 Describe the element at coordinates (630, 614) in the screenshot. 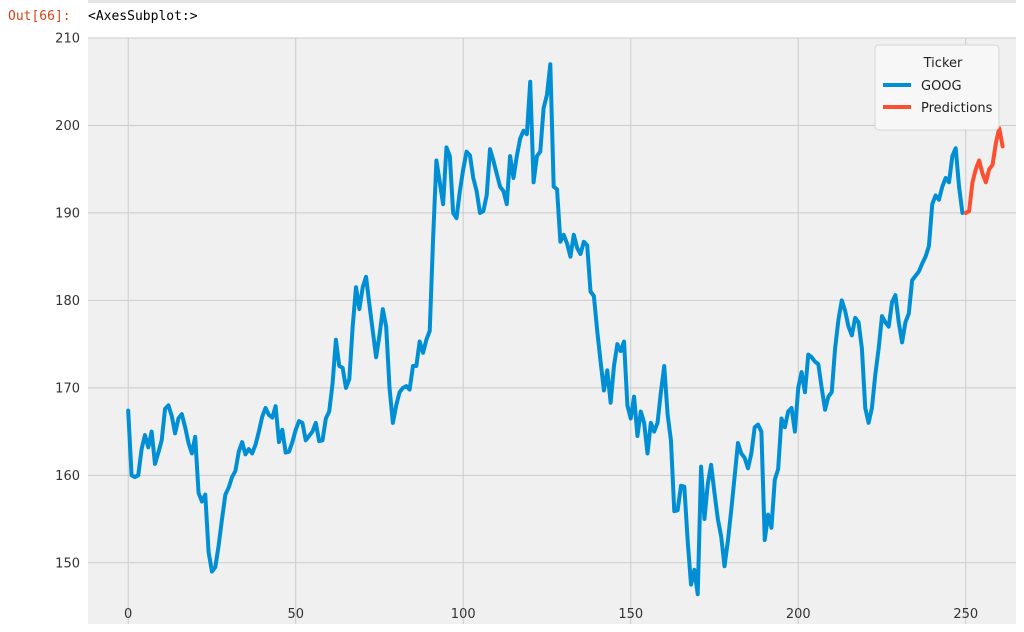

I see `x-tick-label: 150` at that location.